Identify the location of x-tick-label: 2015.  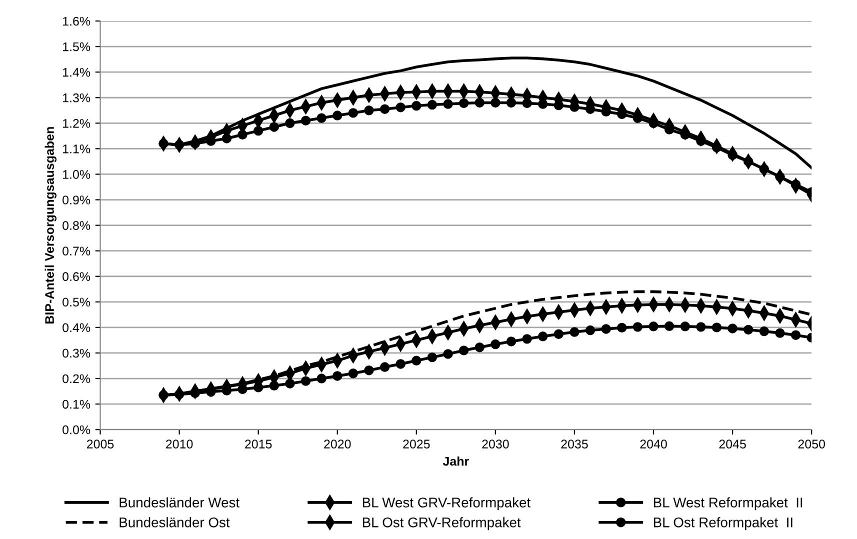
(258, 444).